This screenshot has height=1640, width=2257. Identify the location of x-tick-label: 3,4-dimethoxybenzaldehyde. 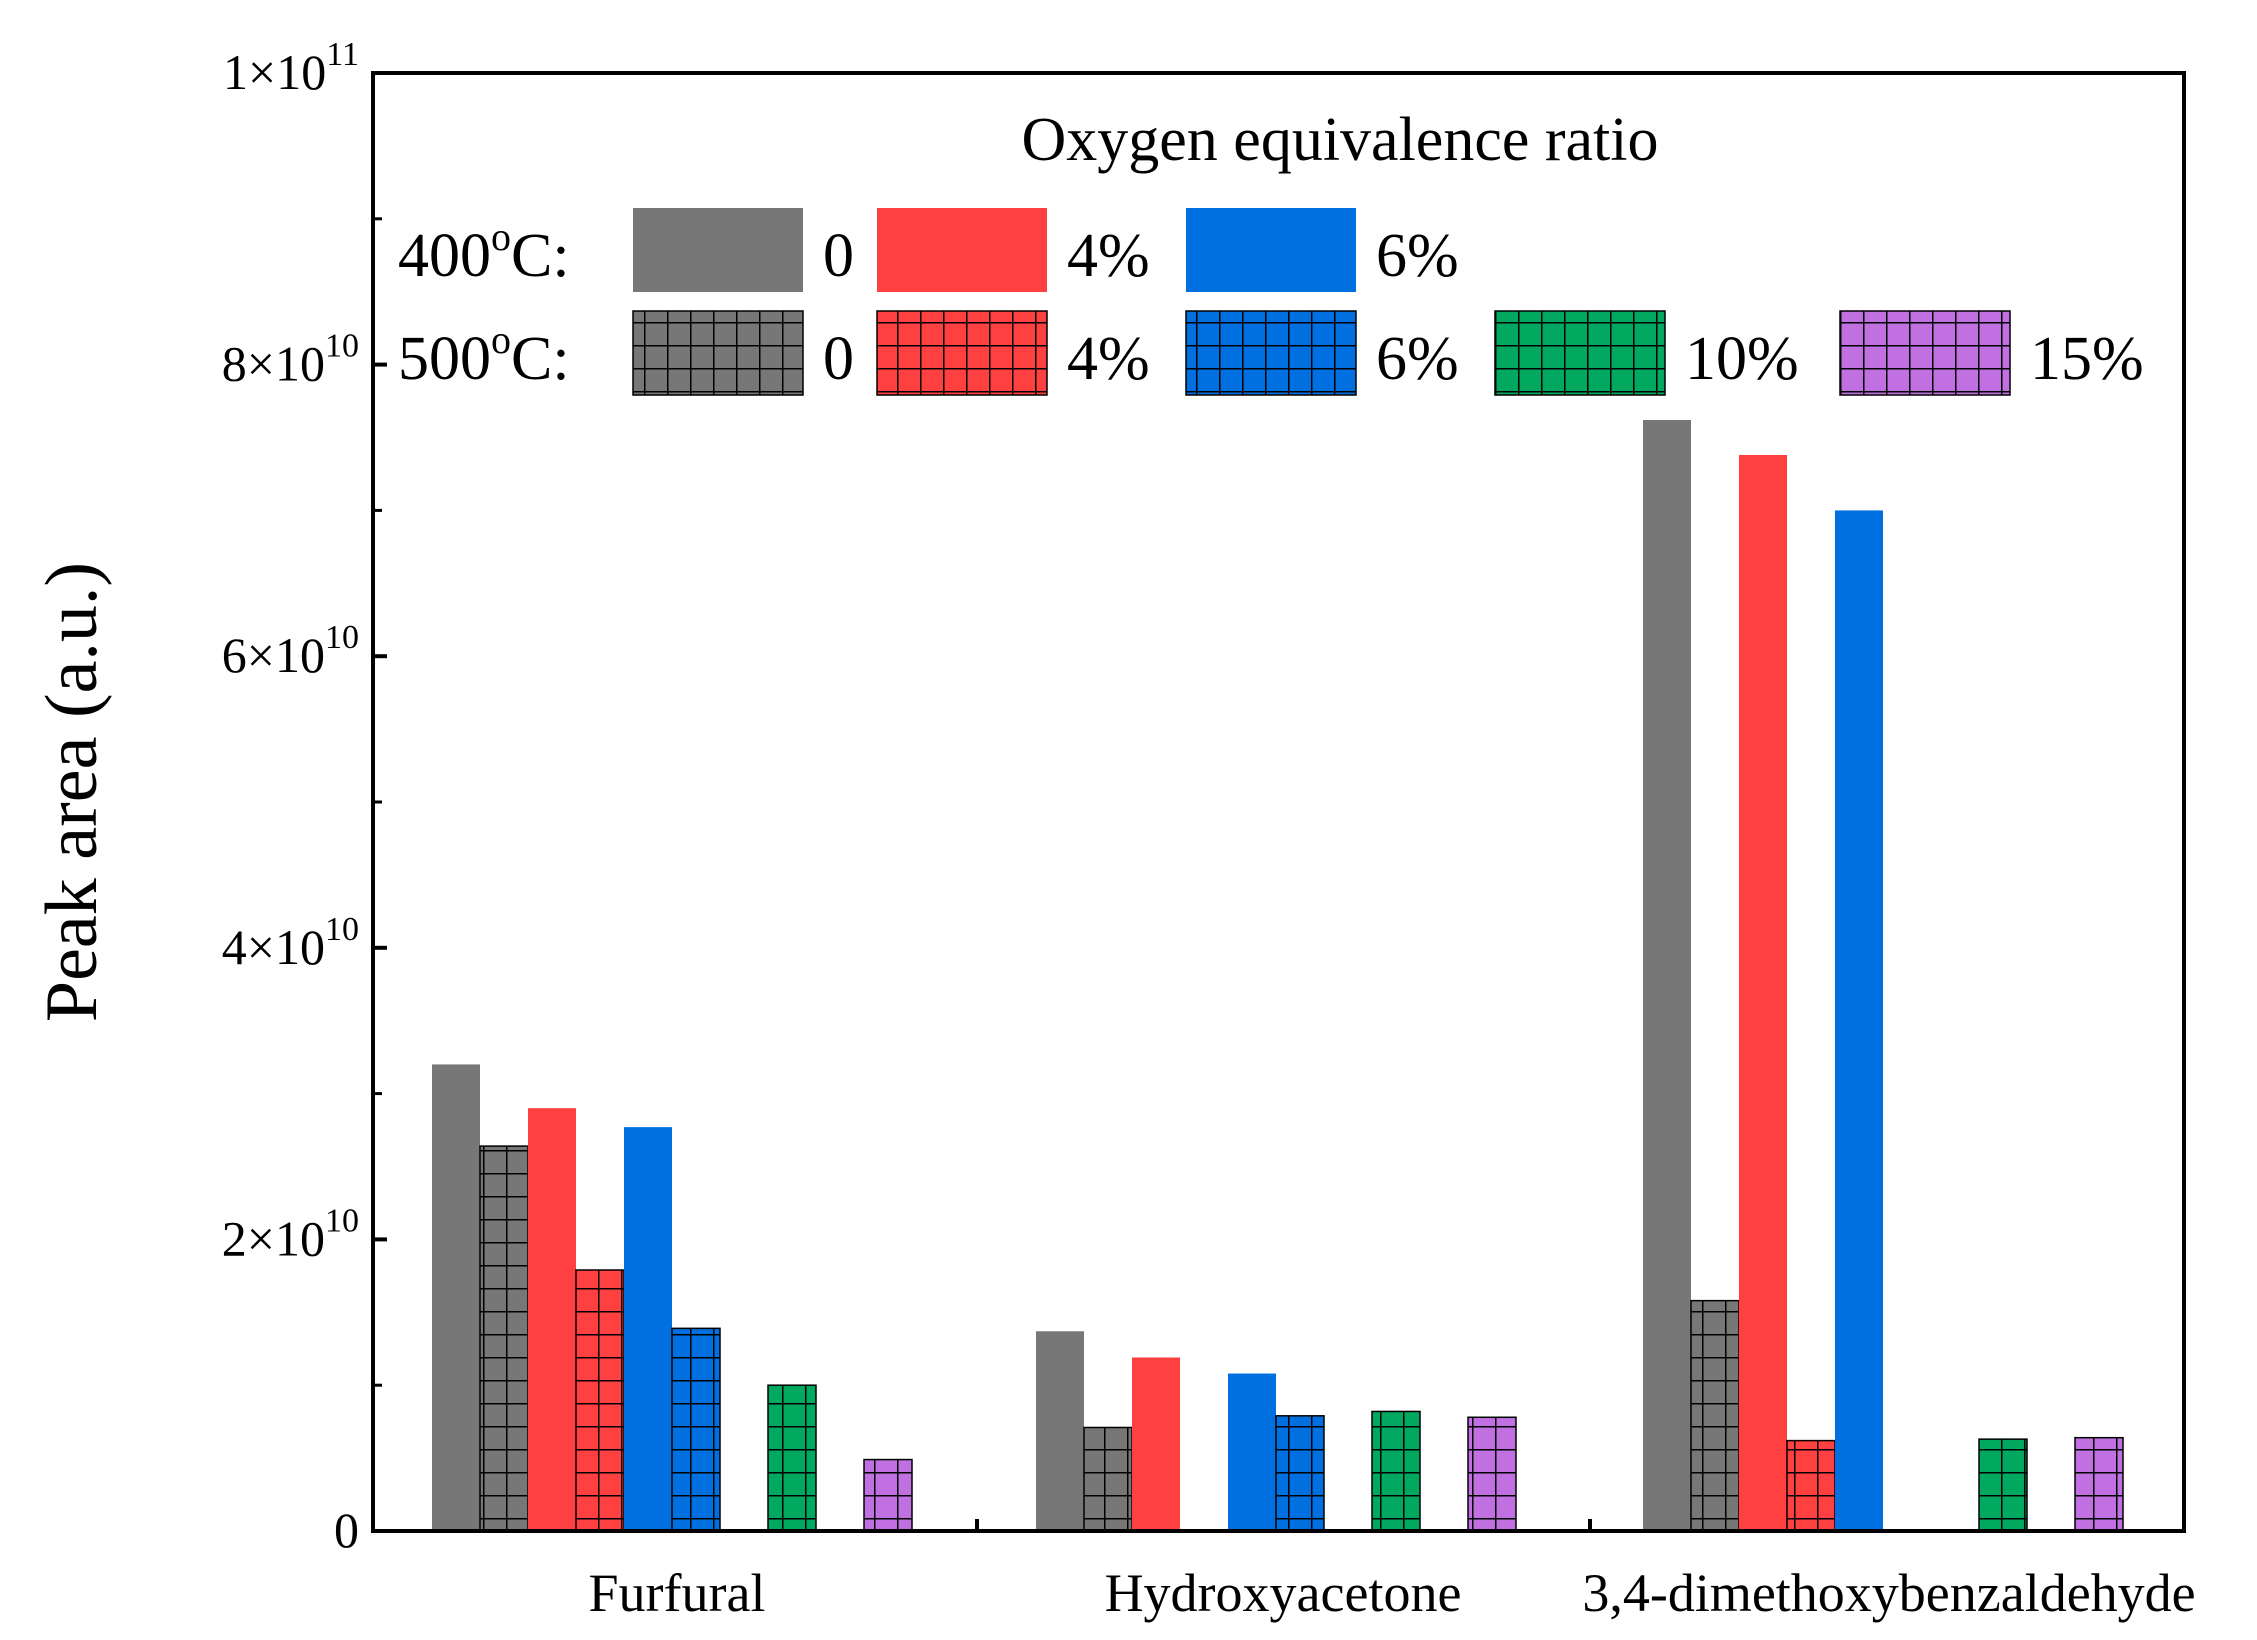
(1888, 1593).